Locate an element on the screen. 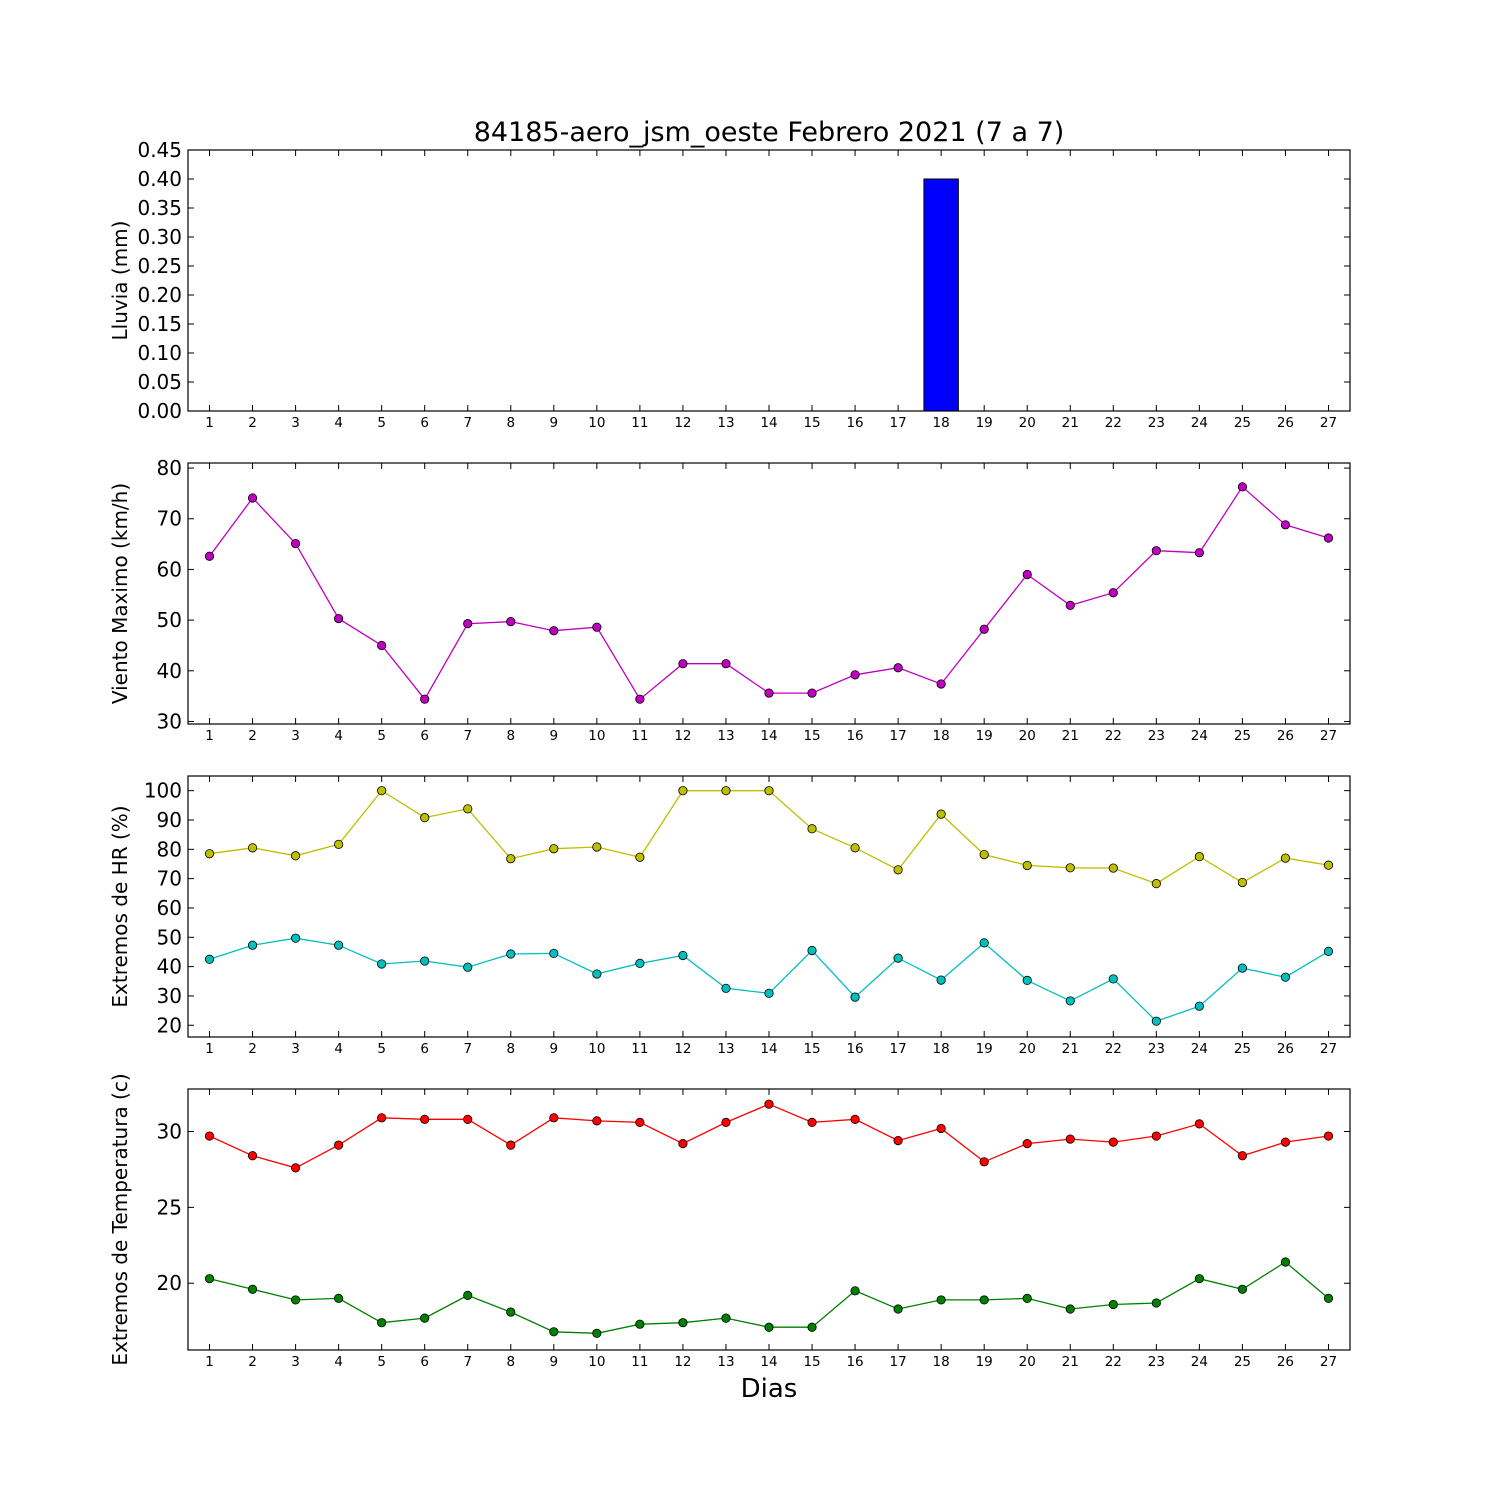  wind-x-tick-label: 26 is located at coordinates (1285, 736).